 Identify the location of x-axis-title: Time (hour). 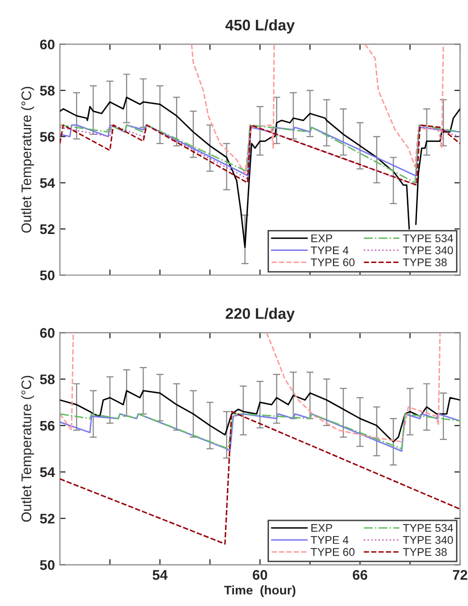
(260, 591).